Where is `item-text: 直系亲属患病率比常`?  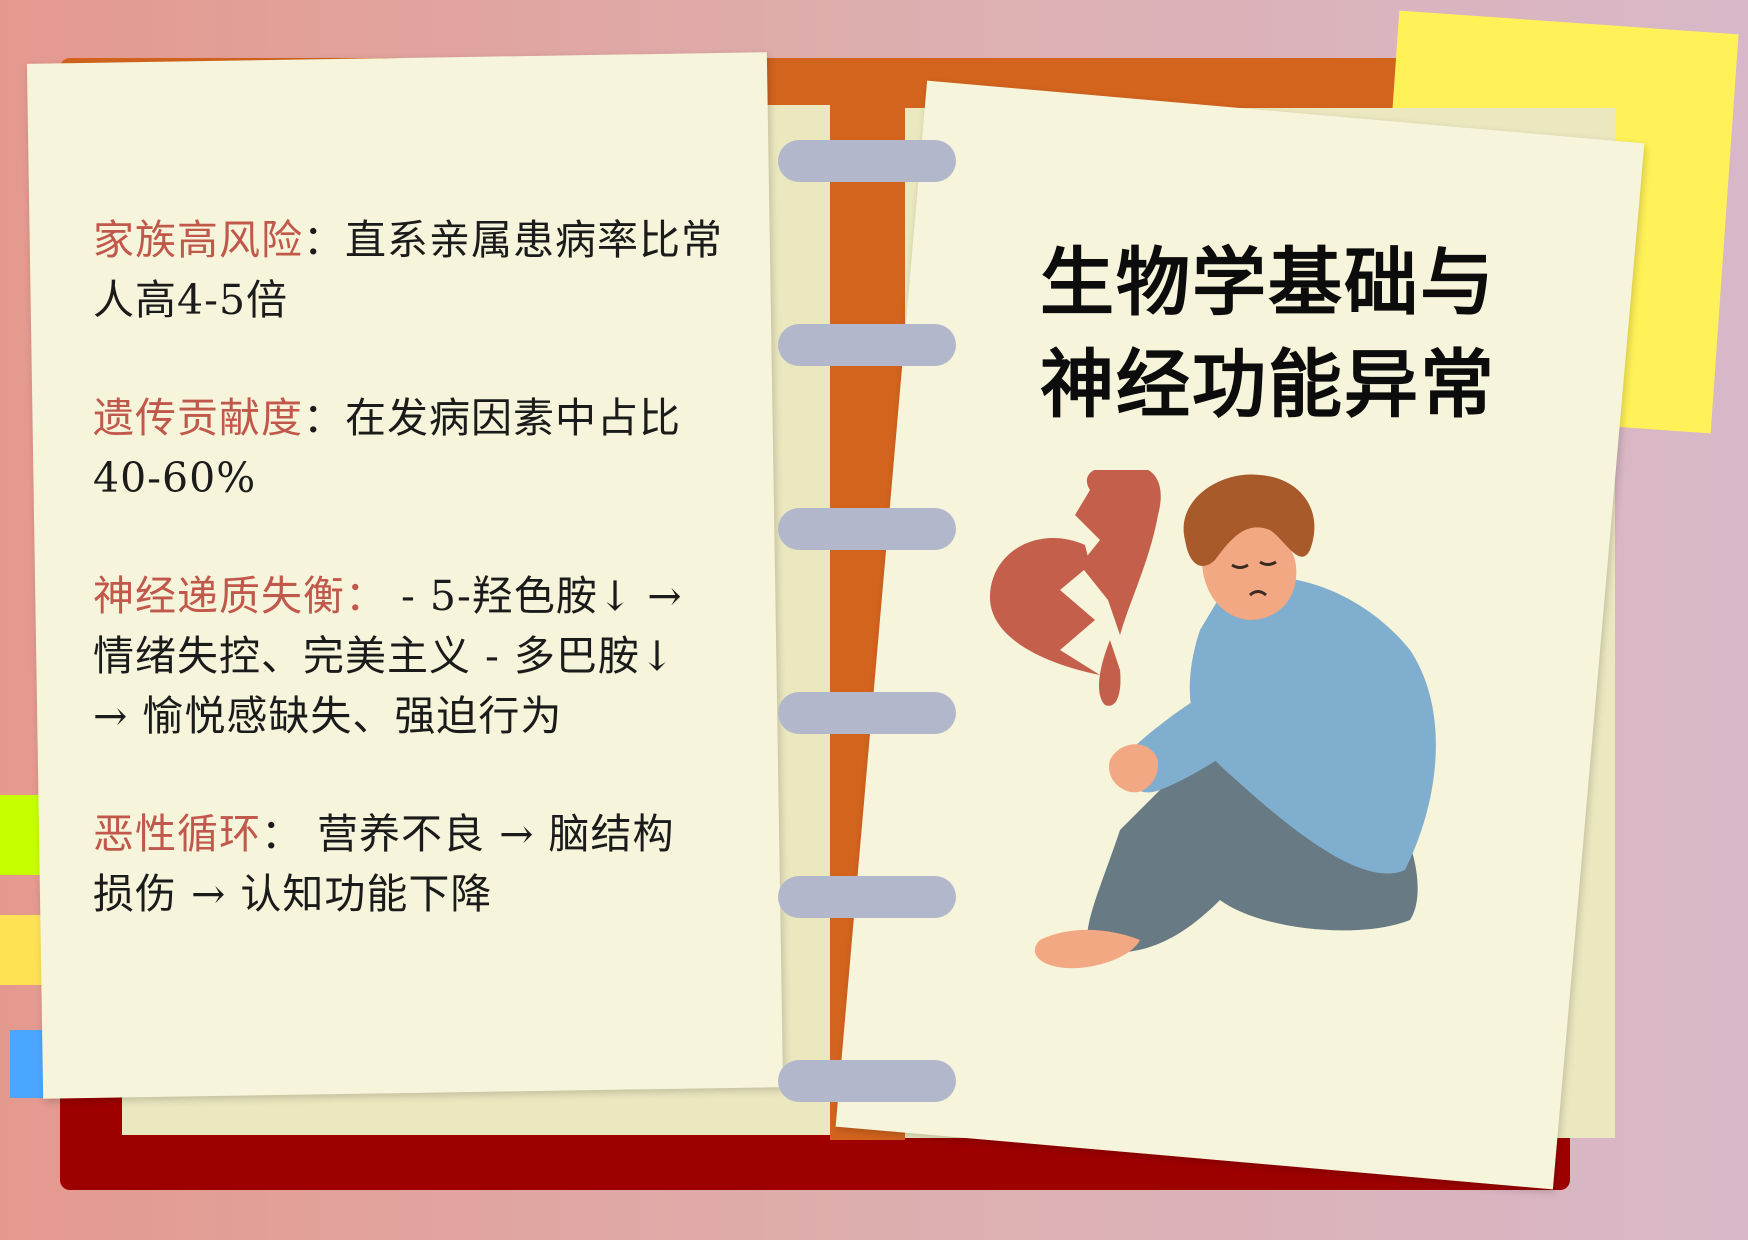
item-text: 直系亲属患病率比常 is located at coordinates (534, 240).